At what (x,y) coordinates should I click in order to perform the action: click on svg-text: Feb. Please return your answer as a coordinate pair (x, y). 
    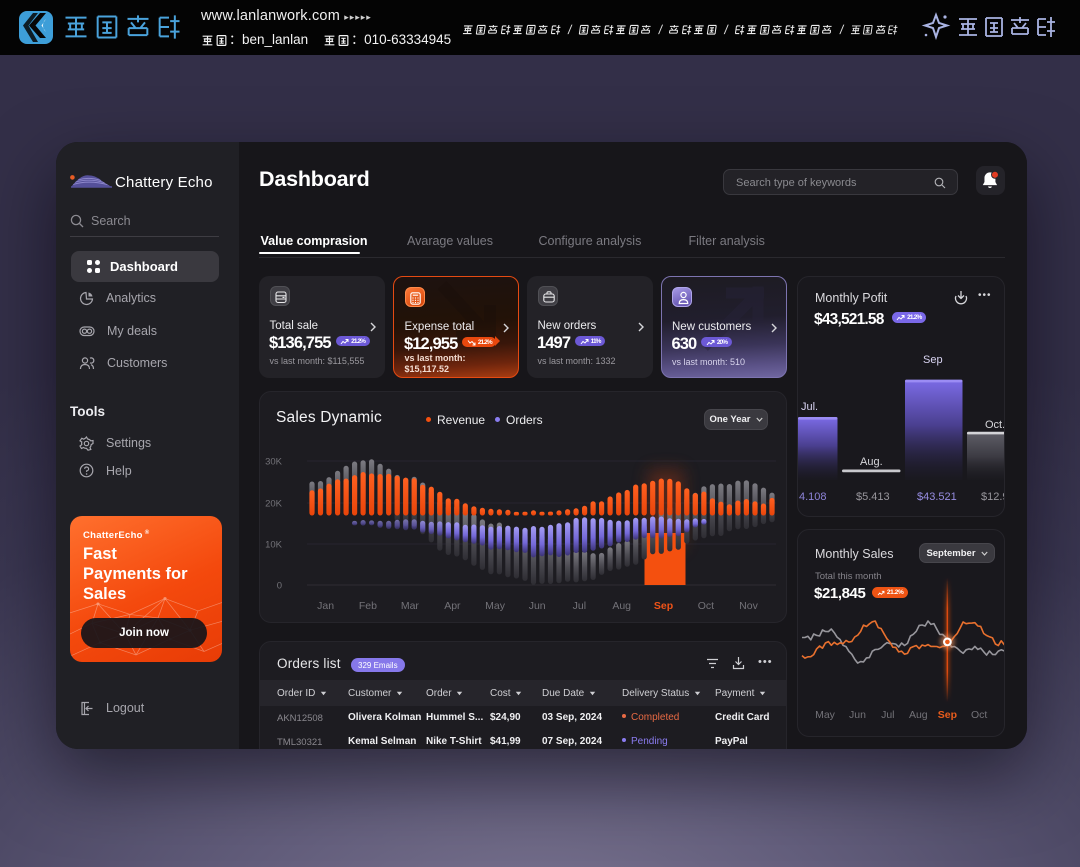
    Looking at the image, I should click on (368, 606).